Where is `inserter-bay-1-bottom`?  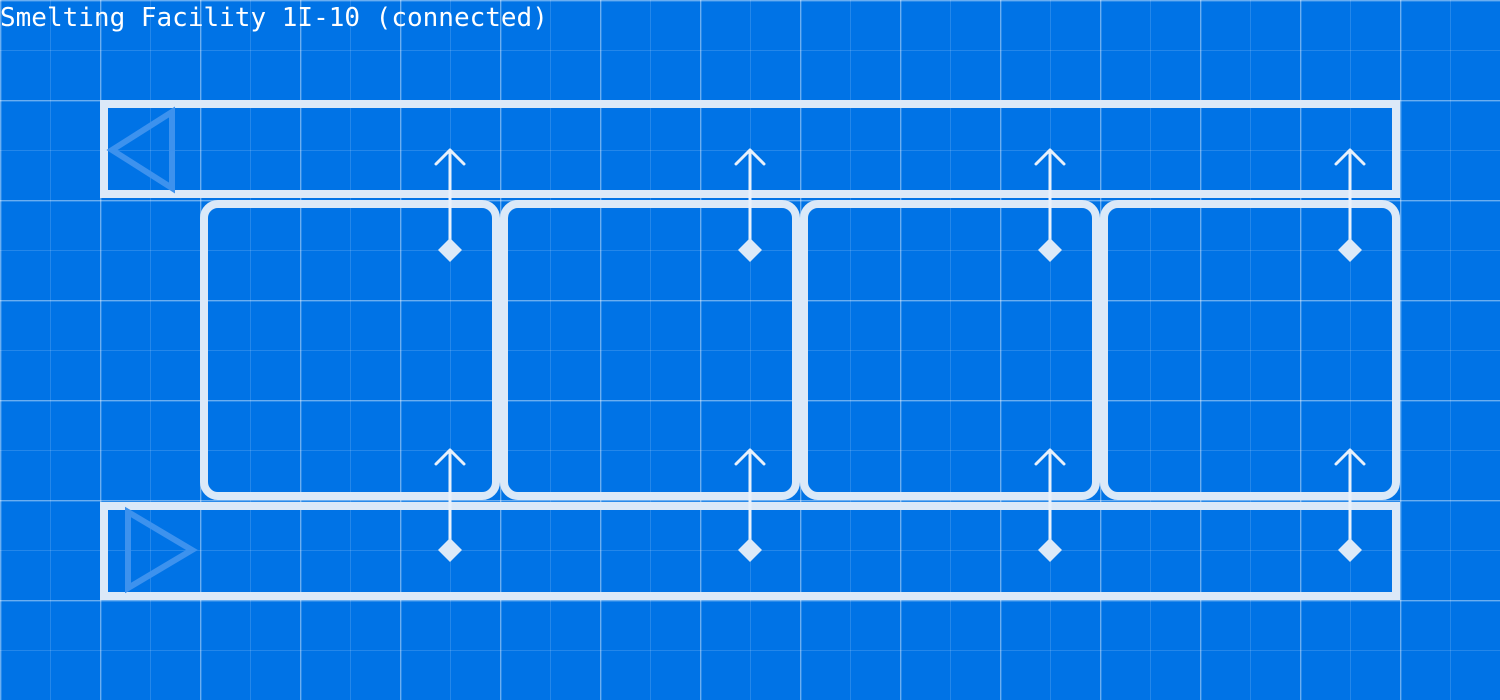
inserter-bay-1-bottom is located at coordinates (450, 505).